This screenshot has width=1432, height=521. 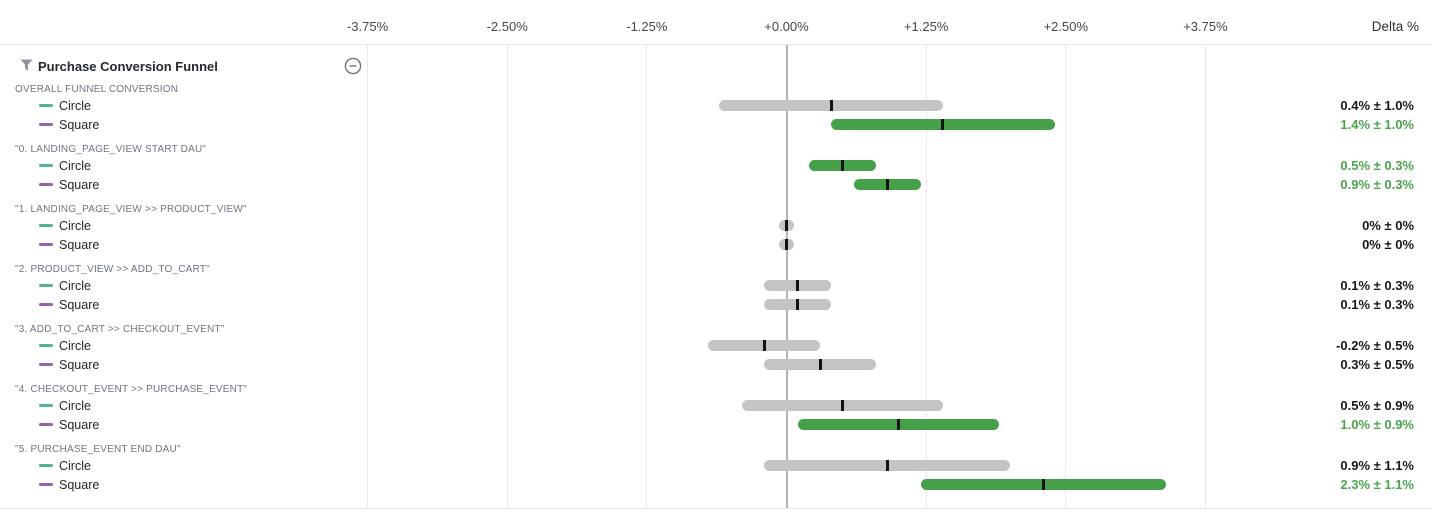 What do you see at coordinates (26, 65) in the screenshot?
I see `filter-icon` at bounding box center [26, 65].